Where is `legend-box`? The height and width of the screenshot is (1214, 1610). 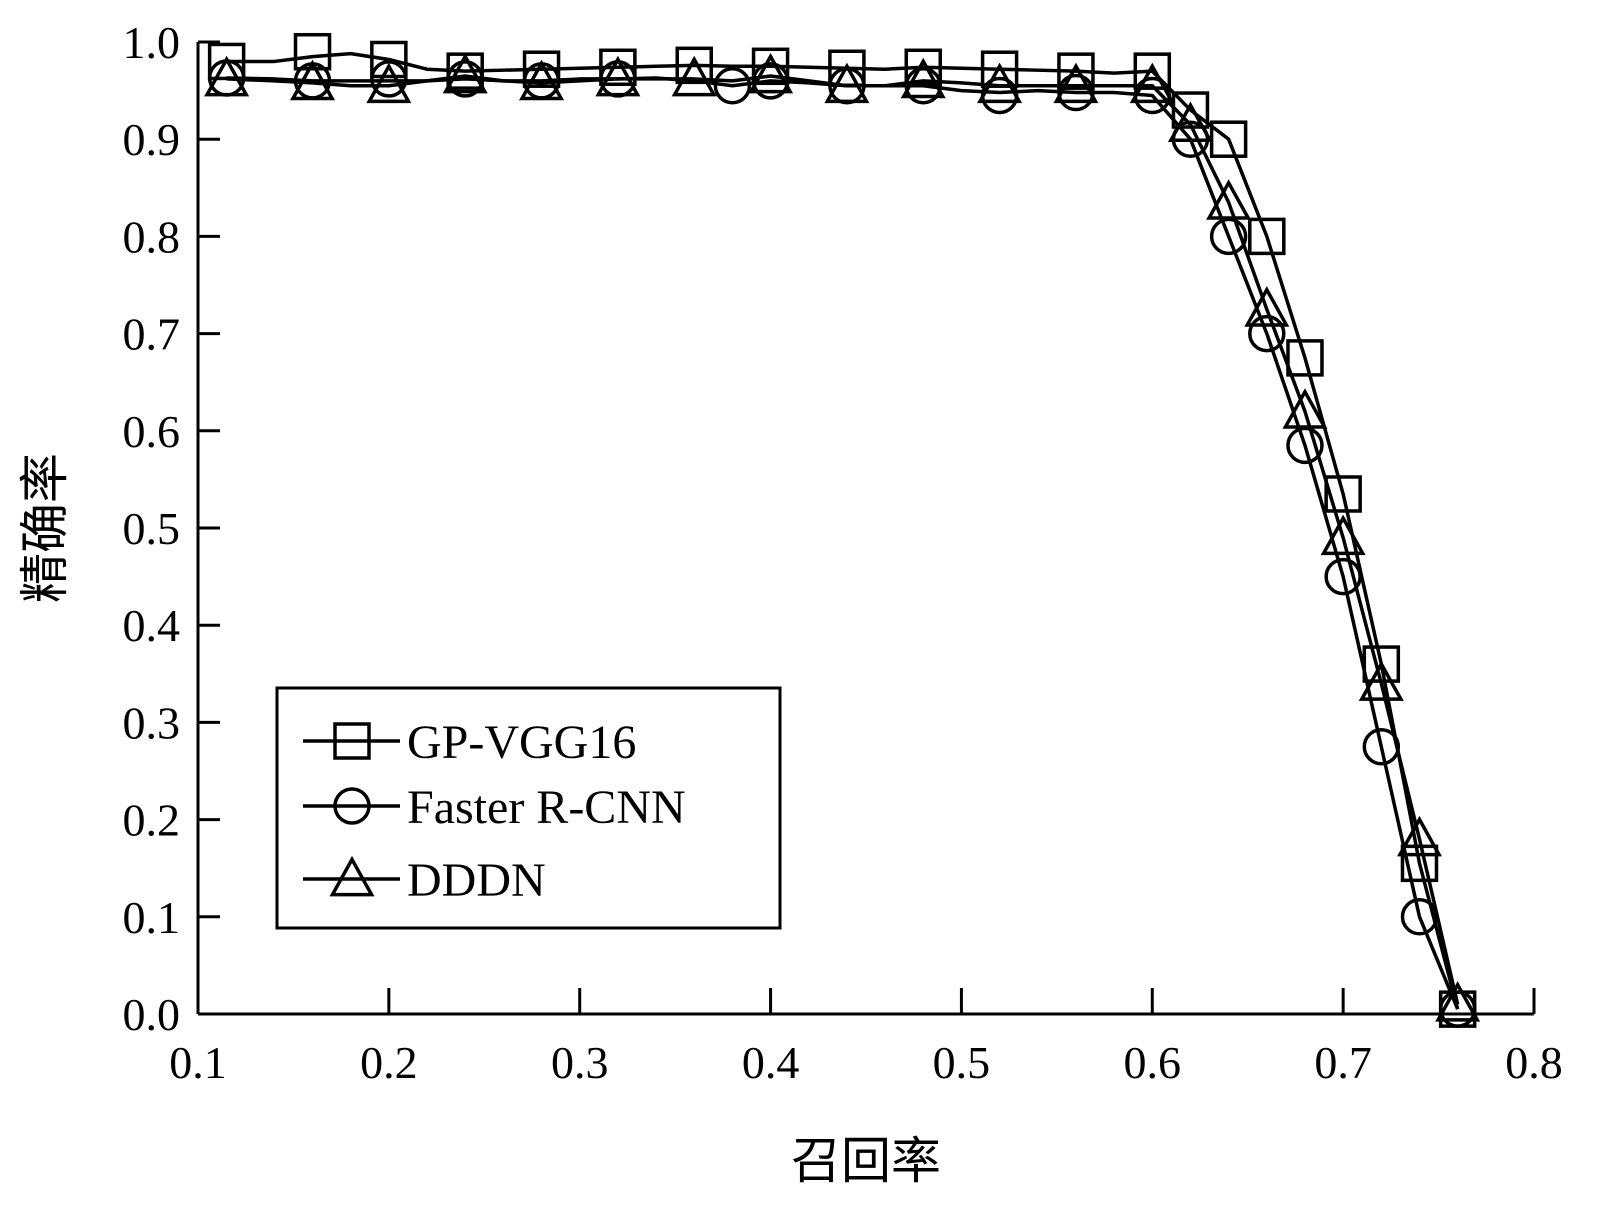 legend-box is located at coordinates (528, 808).